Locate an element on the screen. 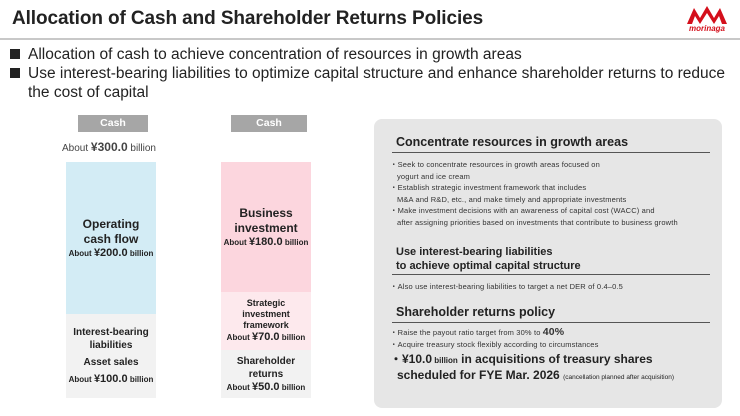 Image resolution: width=740 pixels, height=416 pixels. section-title-returns: Shareholder returns policy is located at coordinates (476, 312).